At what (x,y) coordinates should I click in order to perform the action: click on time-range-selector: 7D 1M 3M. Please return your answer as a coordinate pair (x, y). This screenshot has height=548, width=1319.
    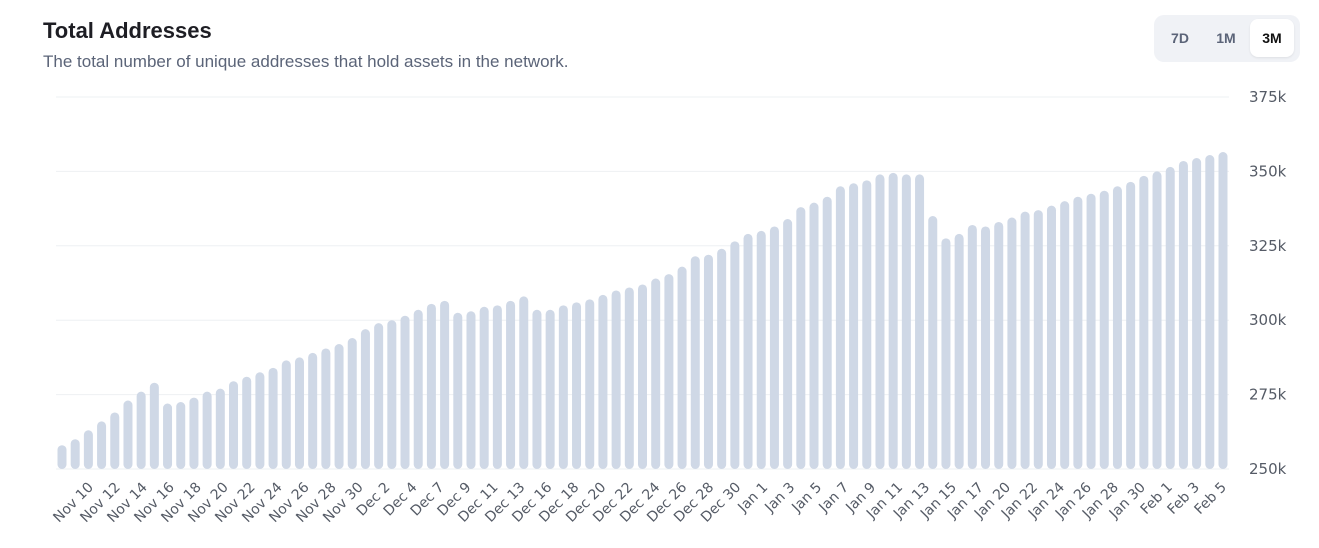
    Looking at the image, I should click on (1227, 38).